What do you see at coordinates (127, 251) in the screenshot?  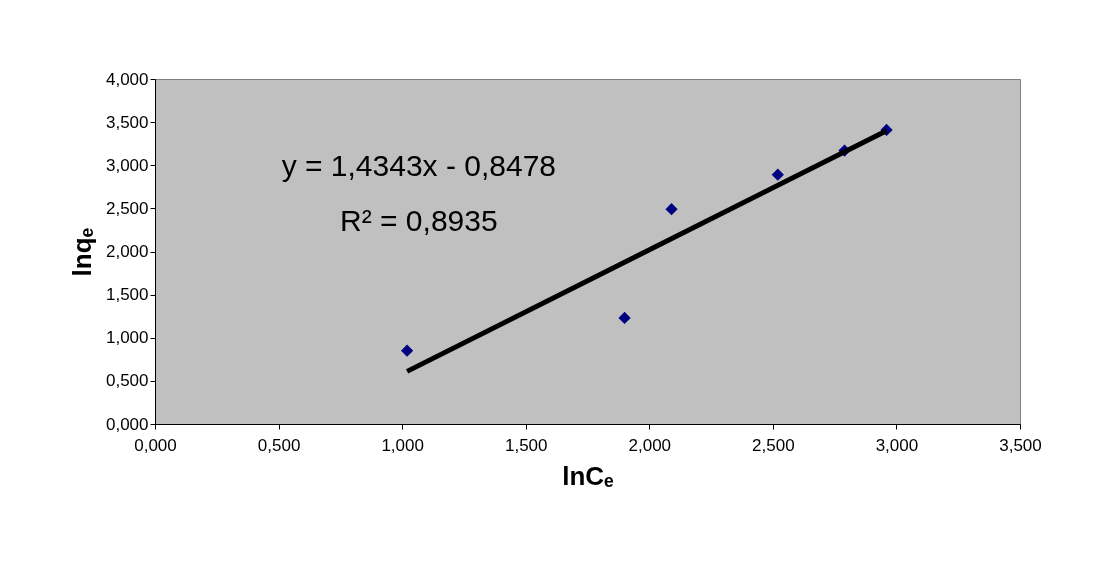 I see `y-tick-label: 2,000` at bounding box center [127, 251].